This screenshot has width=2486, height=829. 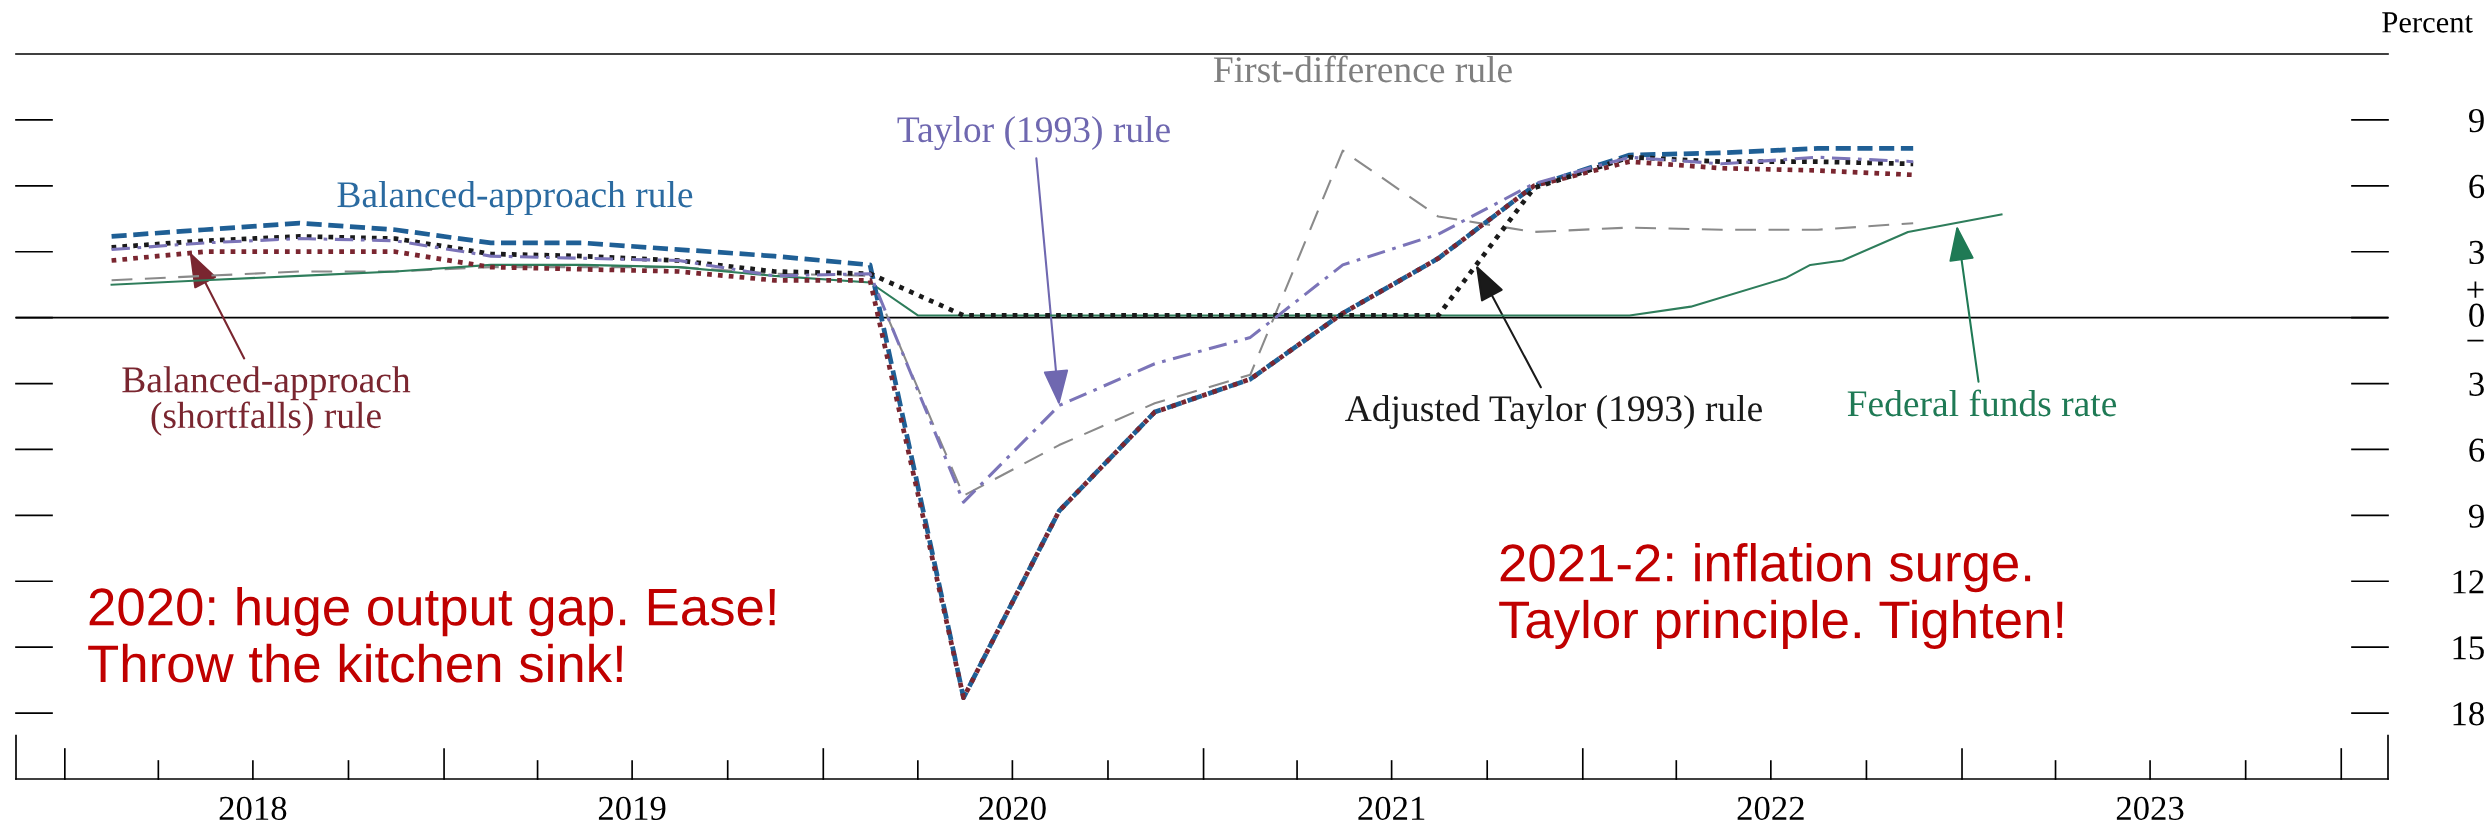 What do you see at coordinates (2468, 714) in the screenshot?
I see `y-tick-label: 18` at bounding box center [2468, 714].